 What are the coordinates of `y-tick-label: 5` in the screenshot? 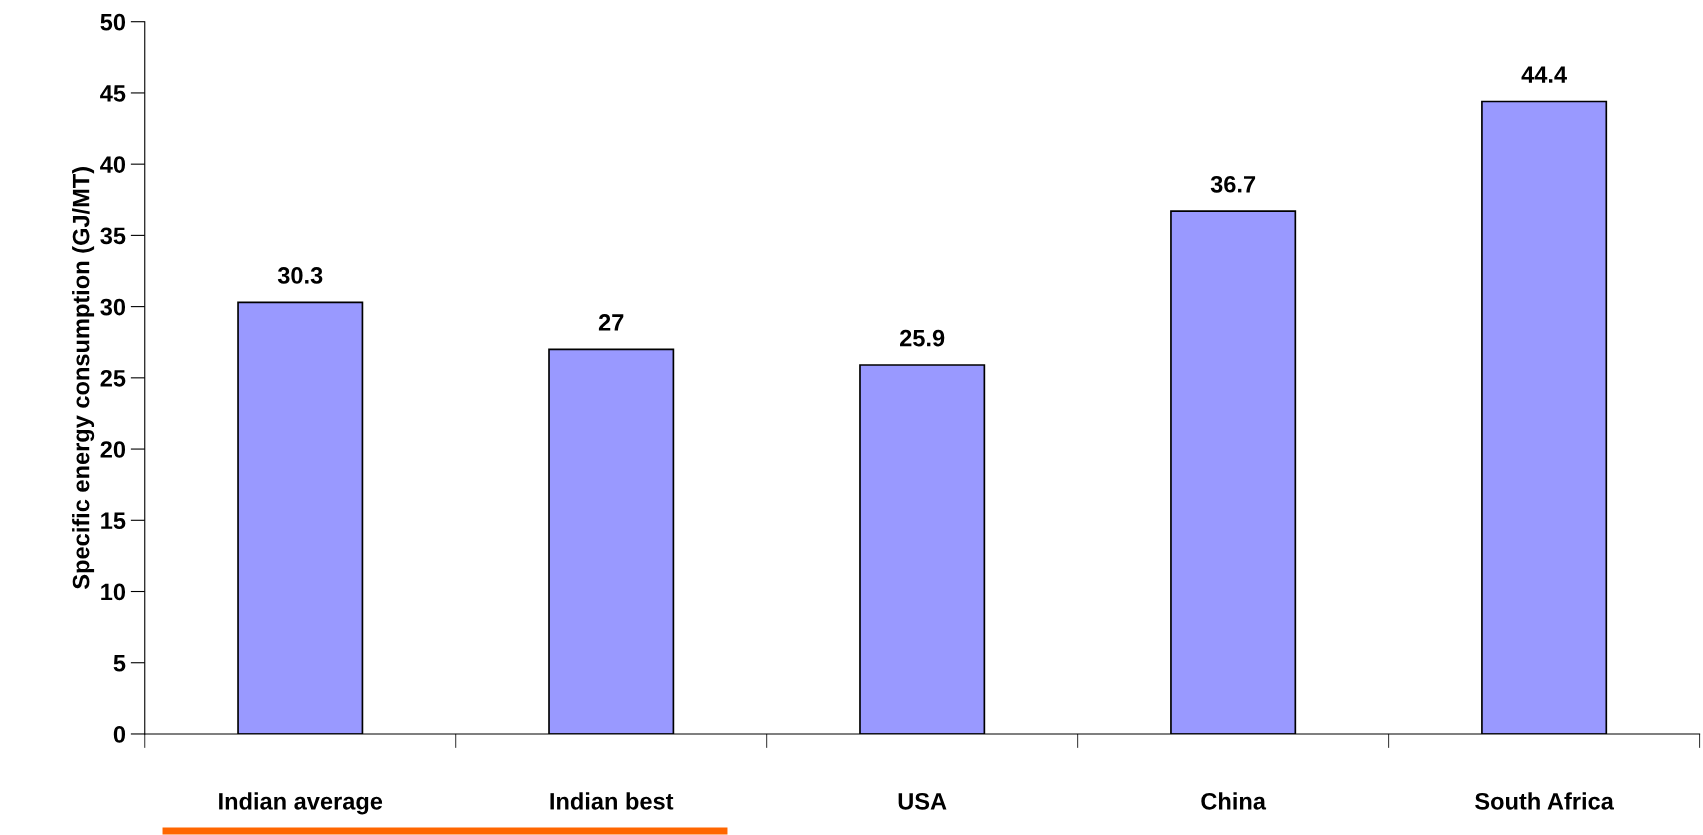 It's located at (119, 663).